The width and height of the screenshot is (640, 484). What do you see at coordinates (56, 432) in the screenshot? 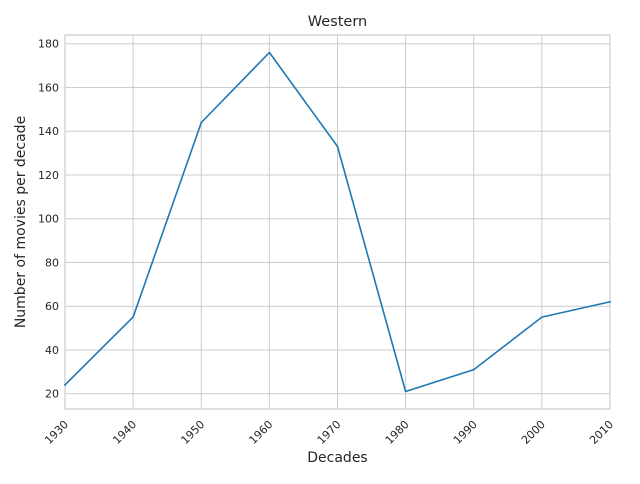
I see `x-tick-label: 1930` at bounding box center [56, 432].